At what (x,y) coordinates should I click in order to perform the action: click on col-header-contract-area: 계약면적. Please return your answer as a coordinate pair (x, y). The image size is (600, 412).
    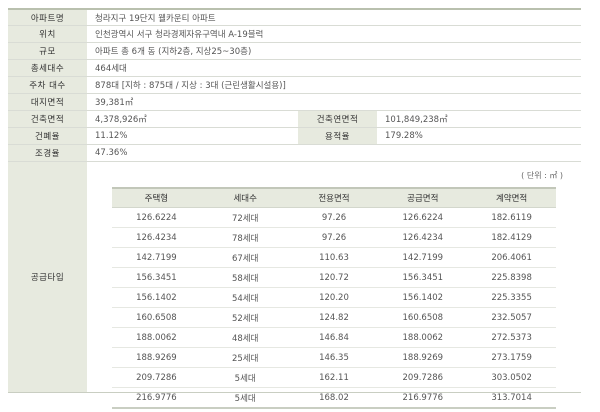
    Looking at the image, I should click on (511, 197).